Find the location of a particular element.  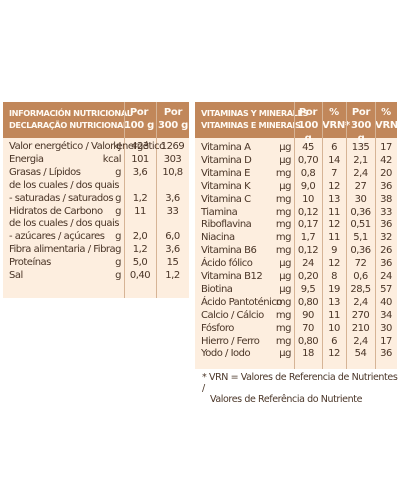

nutrient-label: Vitamina C is located at coordinates (226, 199).